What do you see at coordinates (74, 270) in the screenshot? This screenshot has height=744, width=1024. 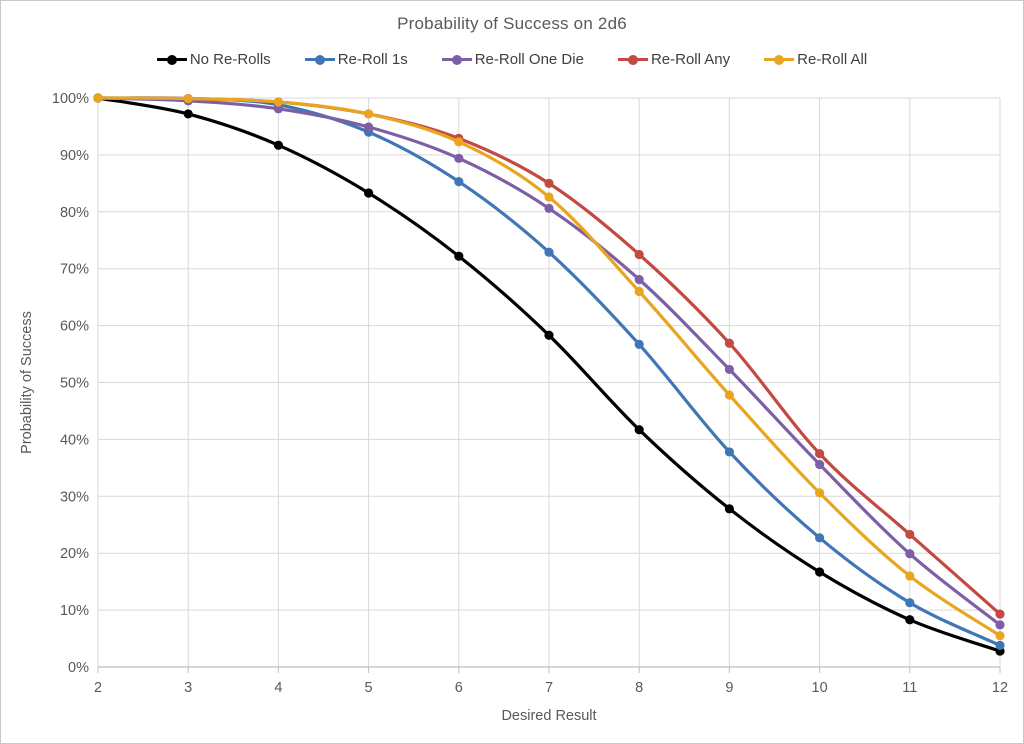 I see `y-tick-label: 70%` at bounding box center [74, 270].